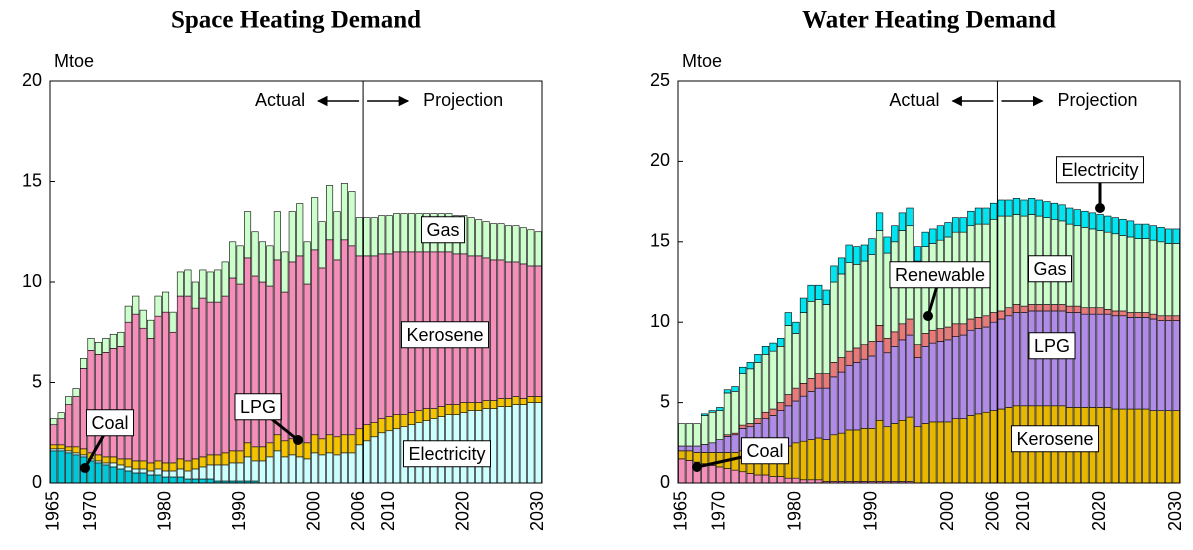 The height and width of the screenshot is (550, 1193). What do you see at coordinates (795, 511) in the screenshot?
I see `x-tick-label: 1980` at bounding box center [795, 511].